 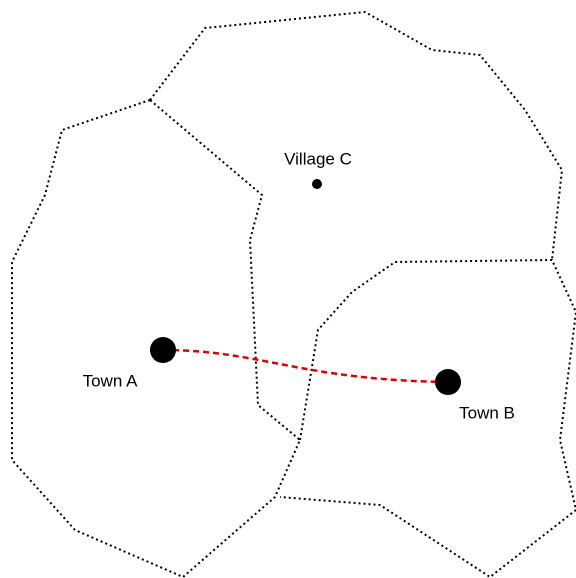 What do you see at coordinates (110, 380) in the screenshot?
I see `place-label: Town A` at bounding box center [110, 380].